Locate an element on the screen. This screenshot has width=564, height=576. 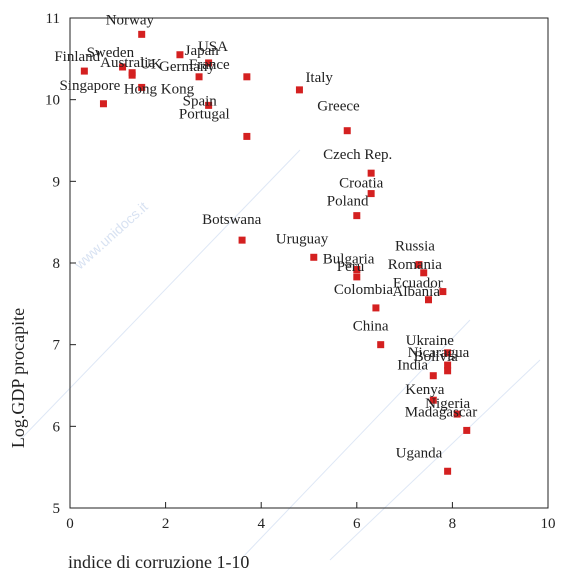
point-label: Bulgaria is located at coordinates (349, 260).